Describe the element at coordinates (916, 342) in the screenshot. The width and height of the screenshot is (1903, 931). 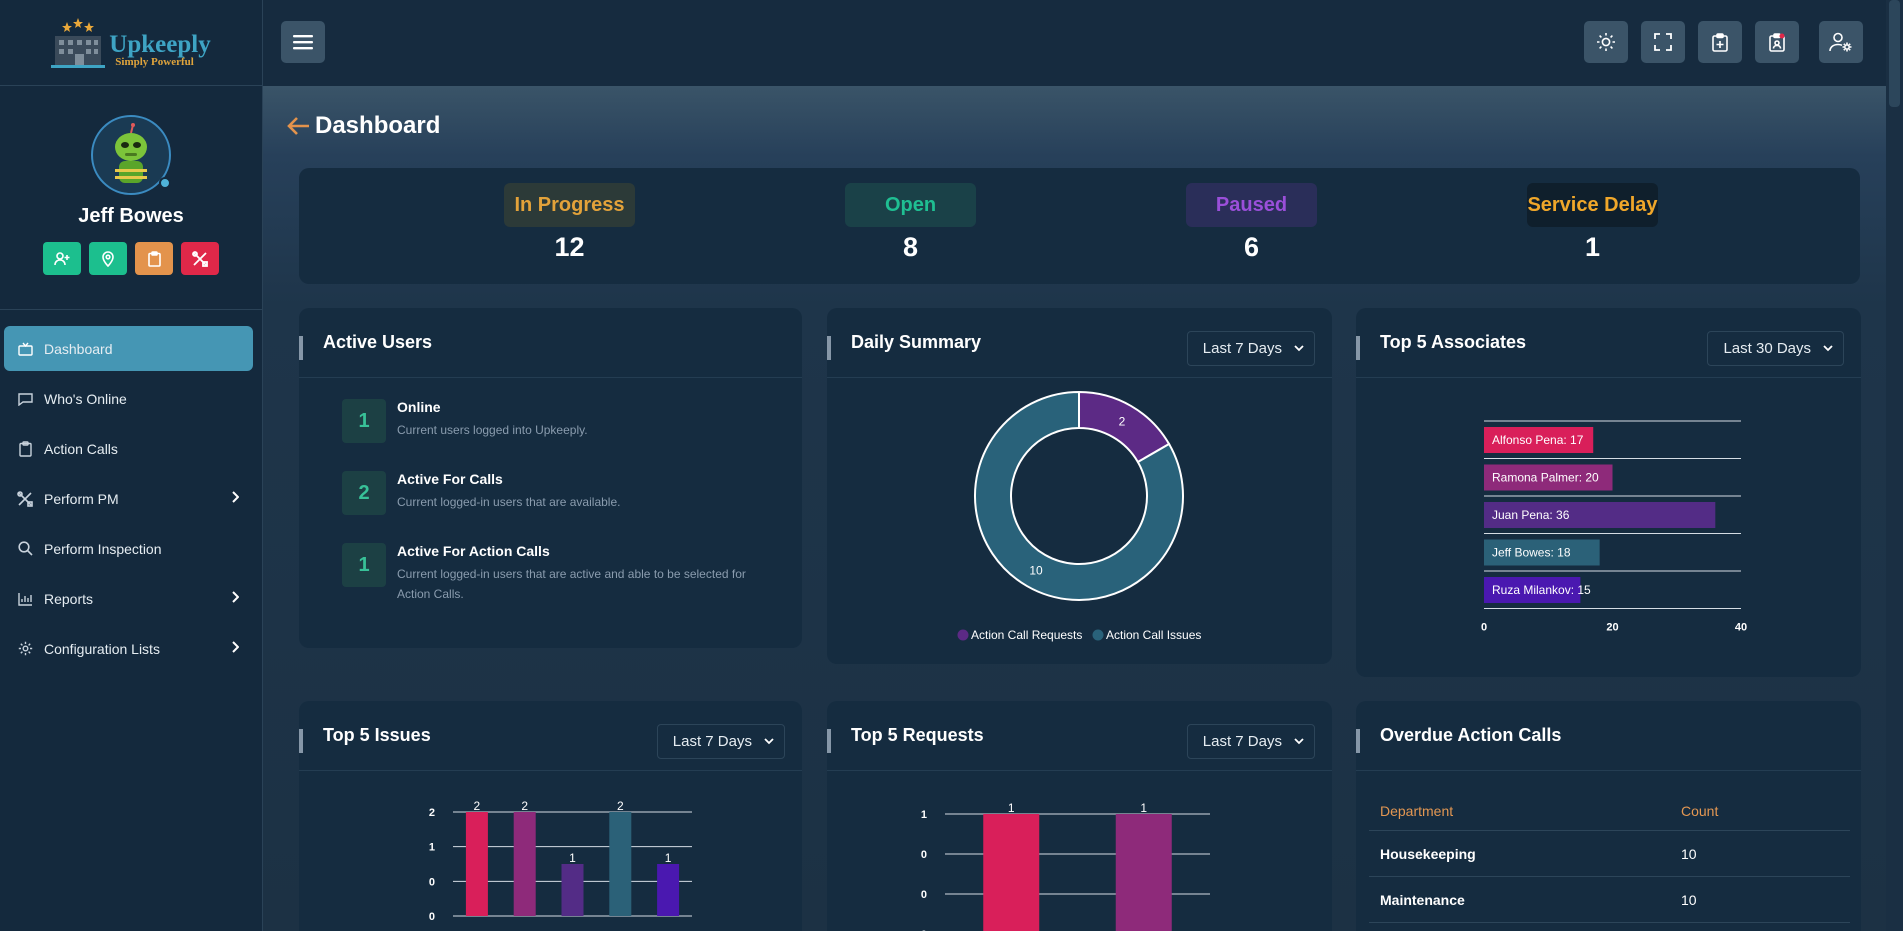
I see `card-title: Daily Summary` at that location.